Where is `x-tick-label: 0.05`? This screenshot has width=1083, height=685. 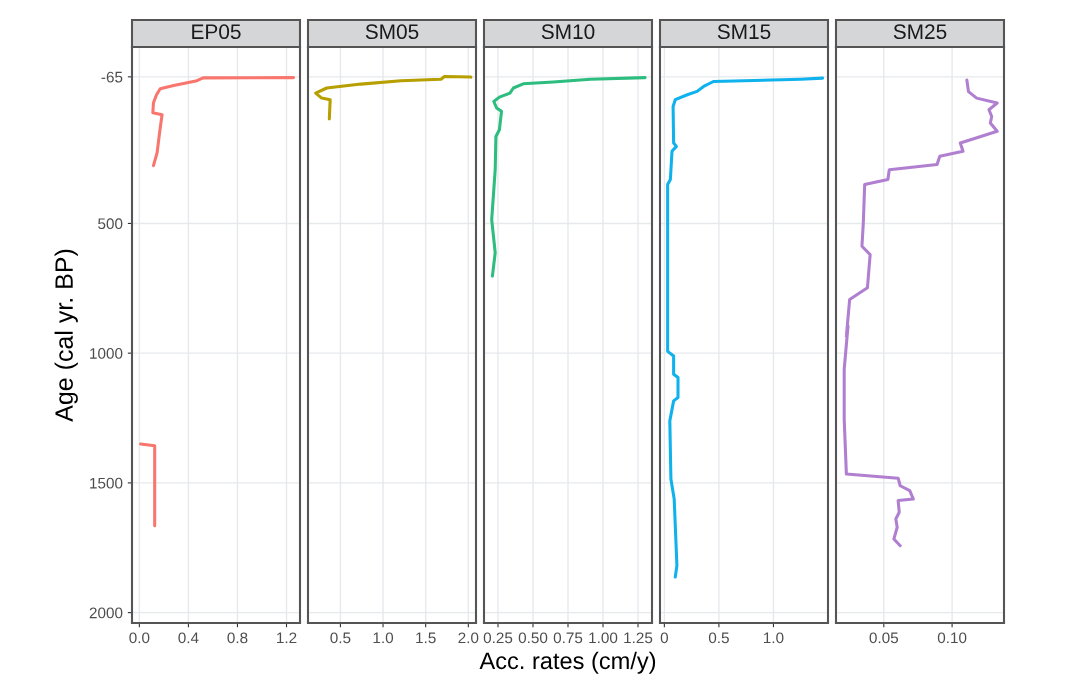 x-tick-label: 0.05 is located at coordinates (884, 638).